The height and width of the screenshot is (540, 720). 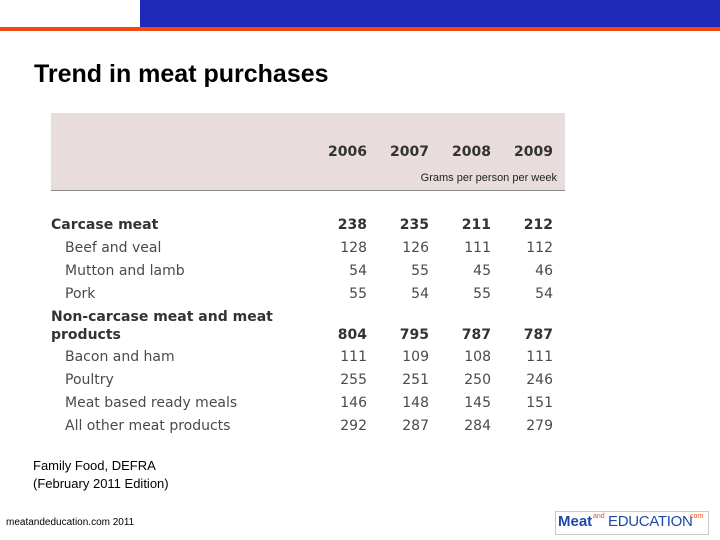 I want to click on row-value: 112, so click(x=539, y=248).